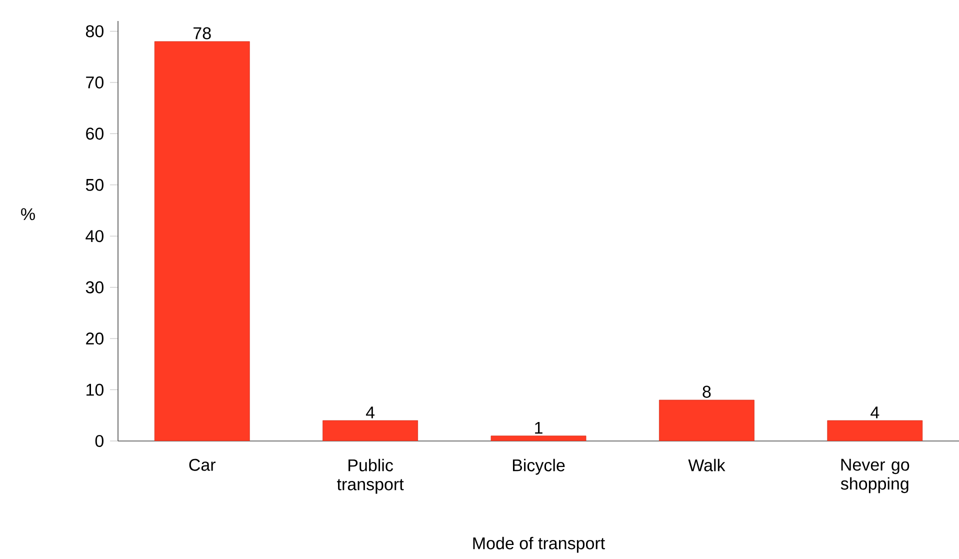  Describe the element at coordinates (707, 465) in the screenshot. I see `x-tick-label: Walk` at that location.